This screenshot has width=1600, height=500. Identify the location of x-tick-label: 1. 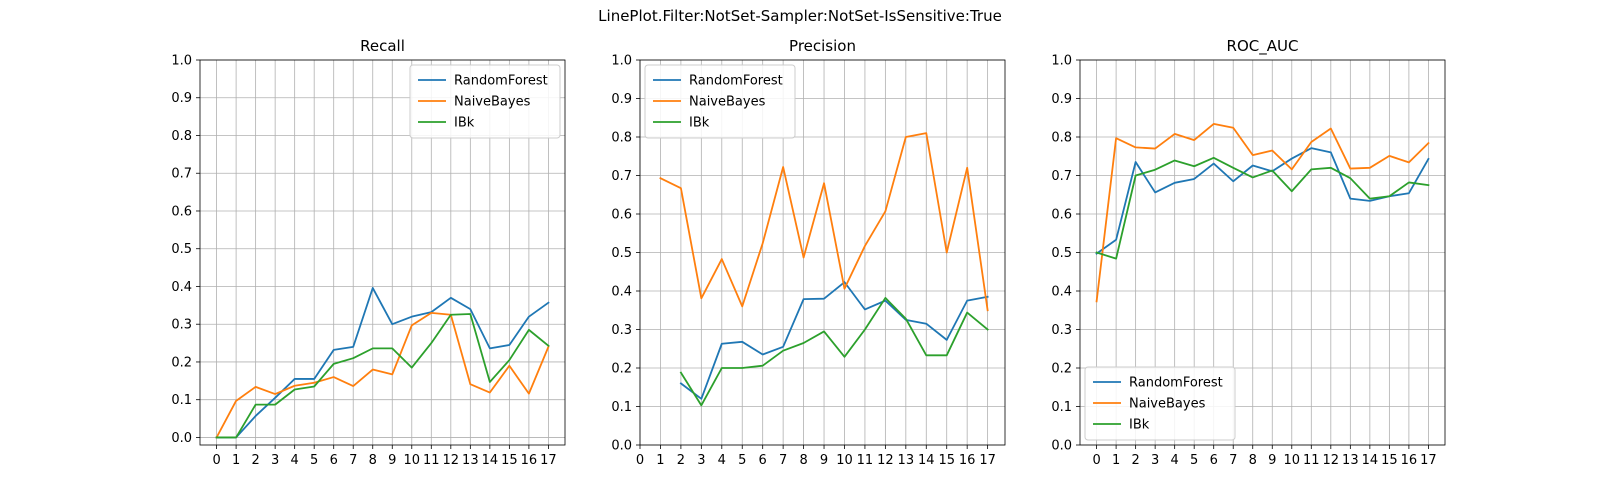
(236, 460).